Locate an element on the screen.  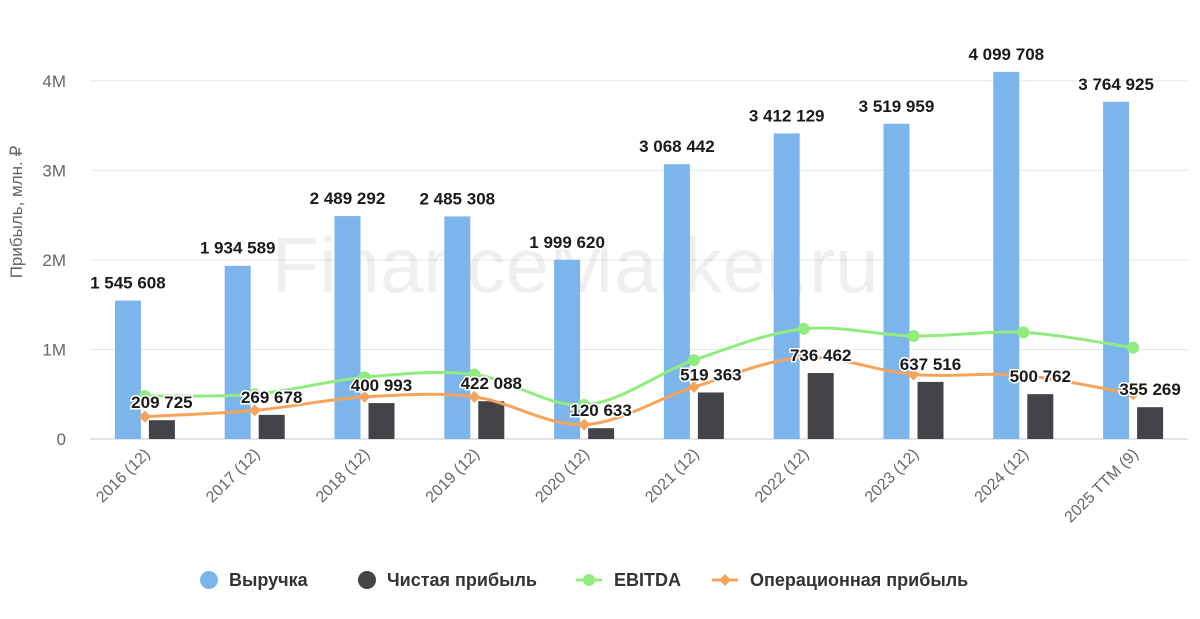
legend-label: Выручка is located at coordinates (269, 580).